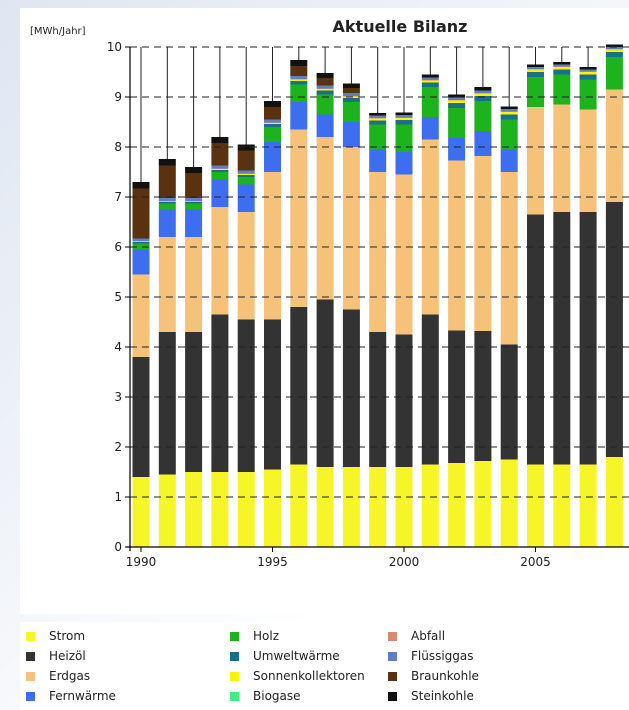  Describe the element at coordinates (118, 497) in the screenshot. I see `y-tick-label: 1` at that location.